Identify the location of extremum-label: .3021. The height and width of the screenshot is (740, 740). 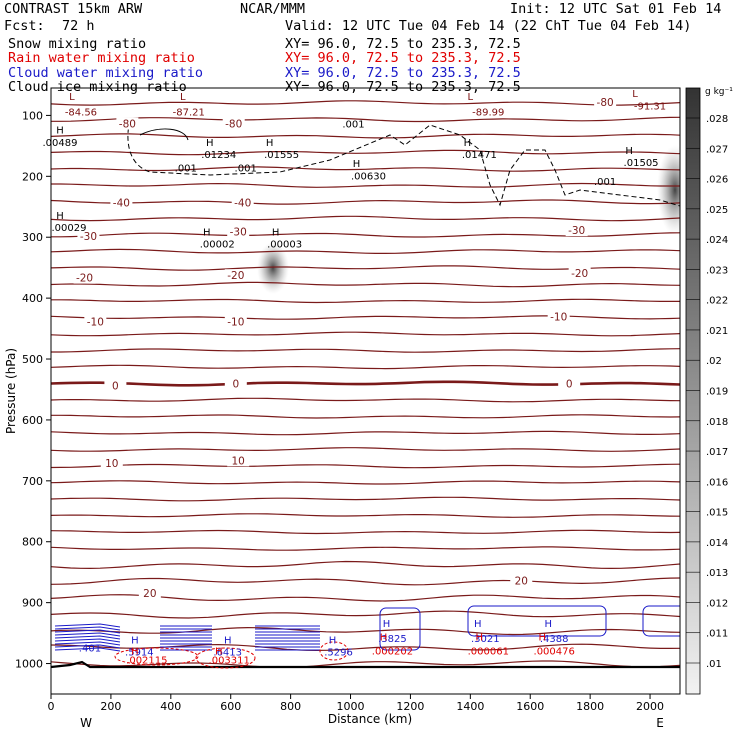
(485, 639).